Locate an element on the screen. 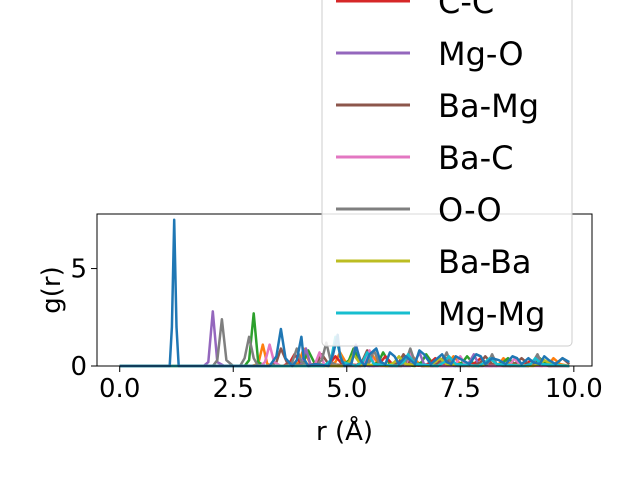 This screenshot has height=480, width=640. y-axis: 05 is located at coordinates (83, 318).